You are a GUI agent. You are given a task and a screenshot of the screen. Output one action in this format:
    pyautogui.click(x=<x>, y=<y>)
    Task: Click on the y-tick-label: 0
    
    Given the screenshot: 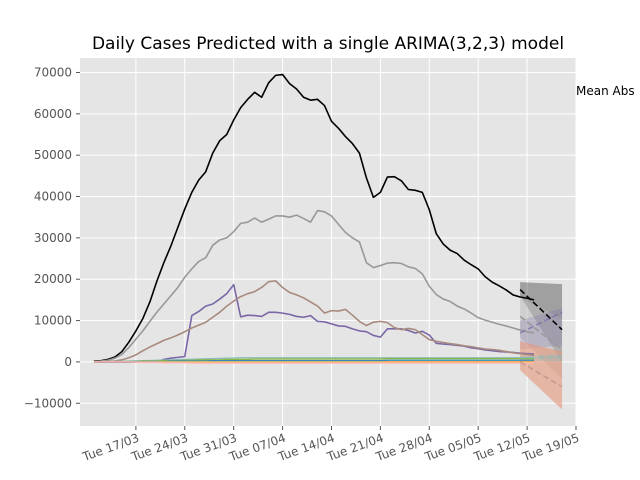 What is the action you would take?
    pyautogui.click(x=68, y=362)
    